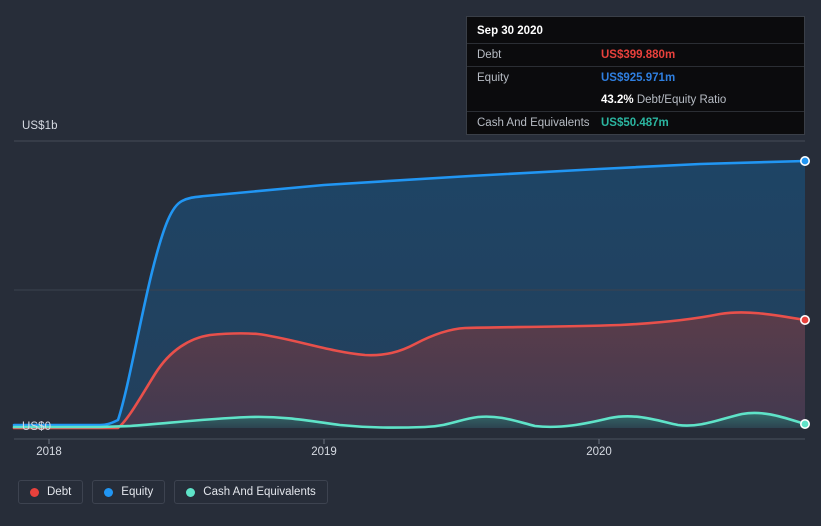 This screenshot has height=526, width=821. Describe the element at coordinates (37, 427) in the screenshot. I see `y-axis-zero-label: US$0` at that location.